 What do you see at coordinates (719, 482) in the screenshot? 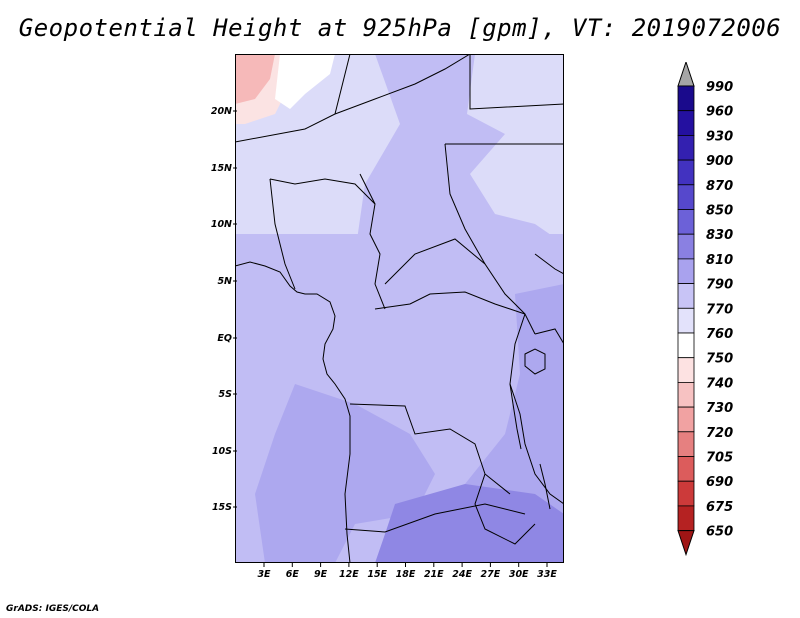
I see `colorbar-label: 690` at bounding box center [719, 482].